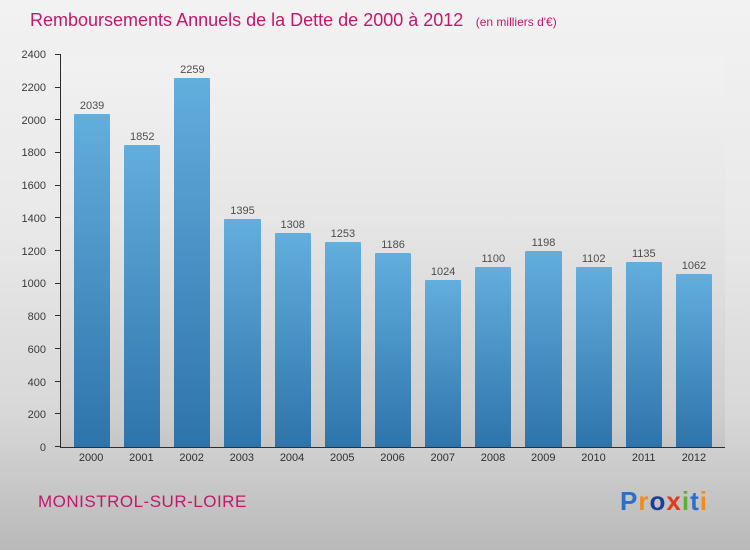 This screenshot has width=750, height=550. I want to click on x-tick-label: 2009, so click(543, 458).